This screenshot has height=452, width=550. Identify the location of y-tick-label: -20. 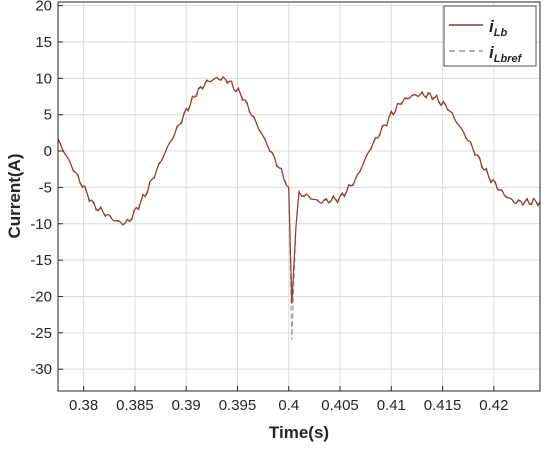
(41, 296).